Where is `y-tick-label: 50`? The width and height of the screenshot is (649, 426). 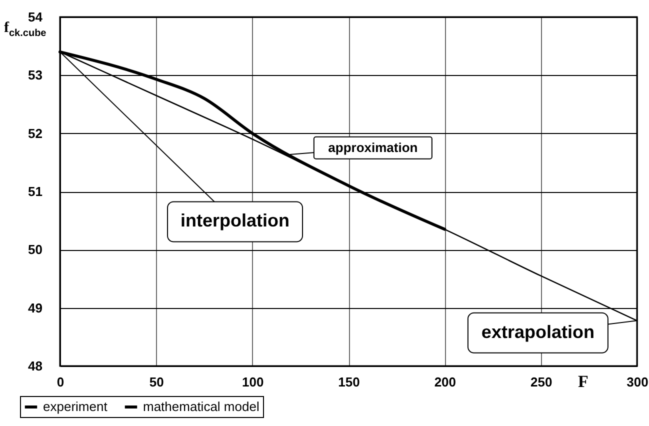
y-tick-label: 50 is located at coordinates (35, 250).